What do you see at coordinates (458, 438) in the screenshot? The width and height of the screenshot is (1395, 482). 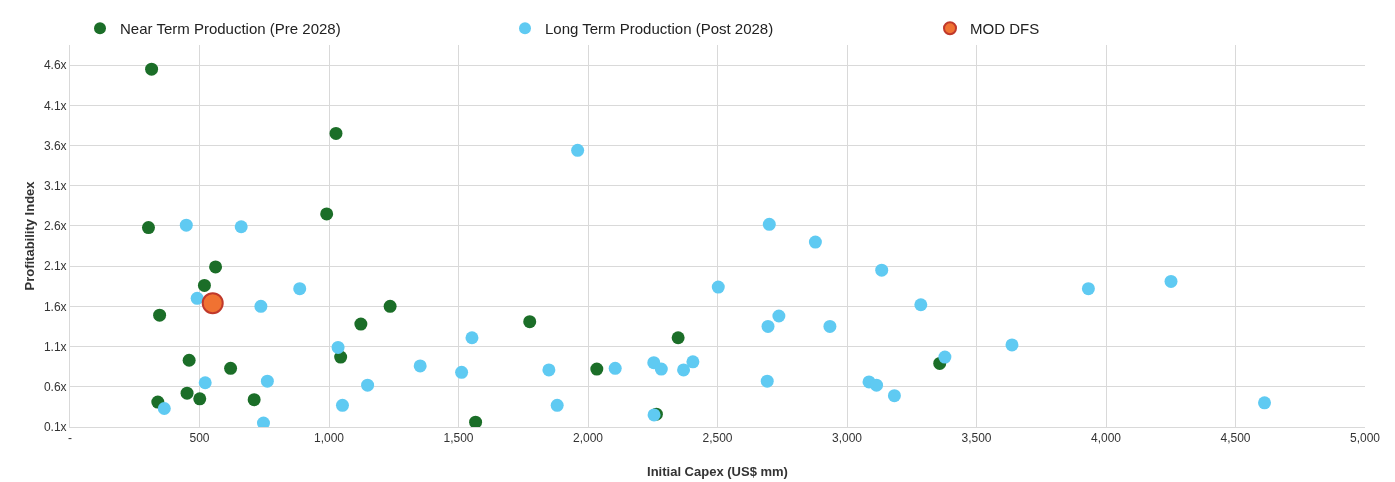 I see `x-tick-label: 1,500` at bounding box center [458, 438].